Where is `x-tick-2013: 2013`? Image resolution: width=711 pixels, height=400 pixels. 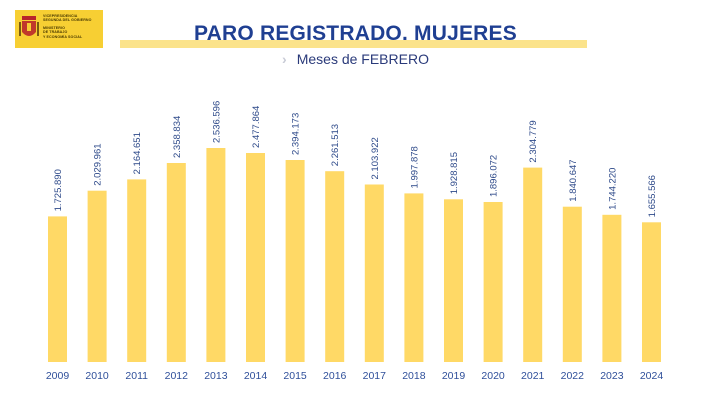 x-tick-2013: 2013 is located at coordinates (216, 376).